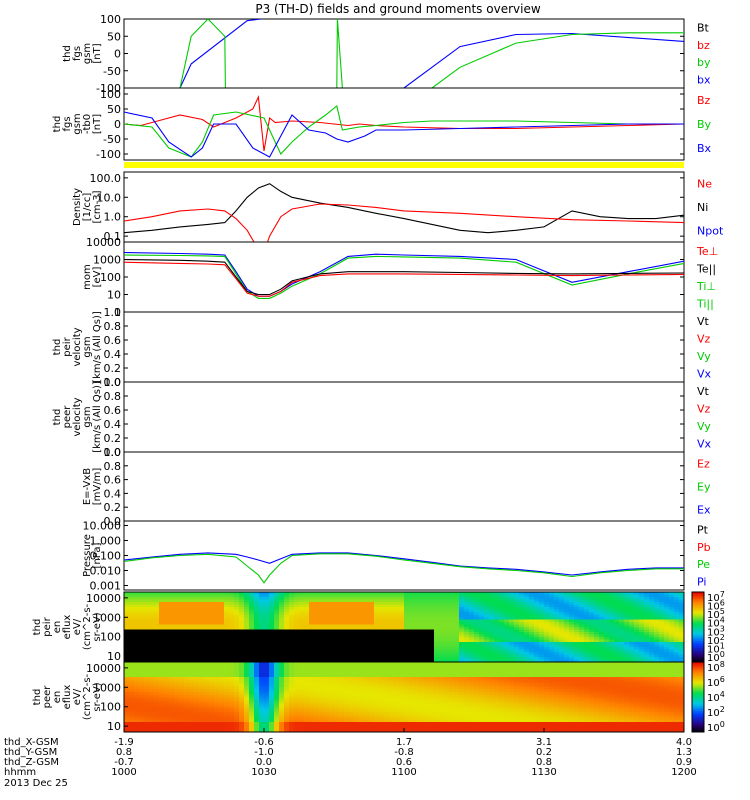 The height and width of the screenshot is (800, 750). I want to click on ytick-label: -50, so click(112, 71).